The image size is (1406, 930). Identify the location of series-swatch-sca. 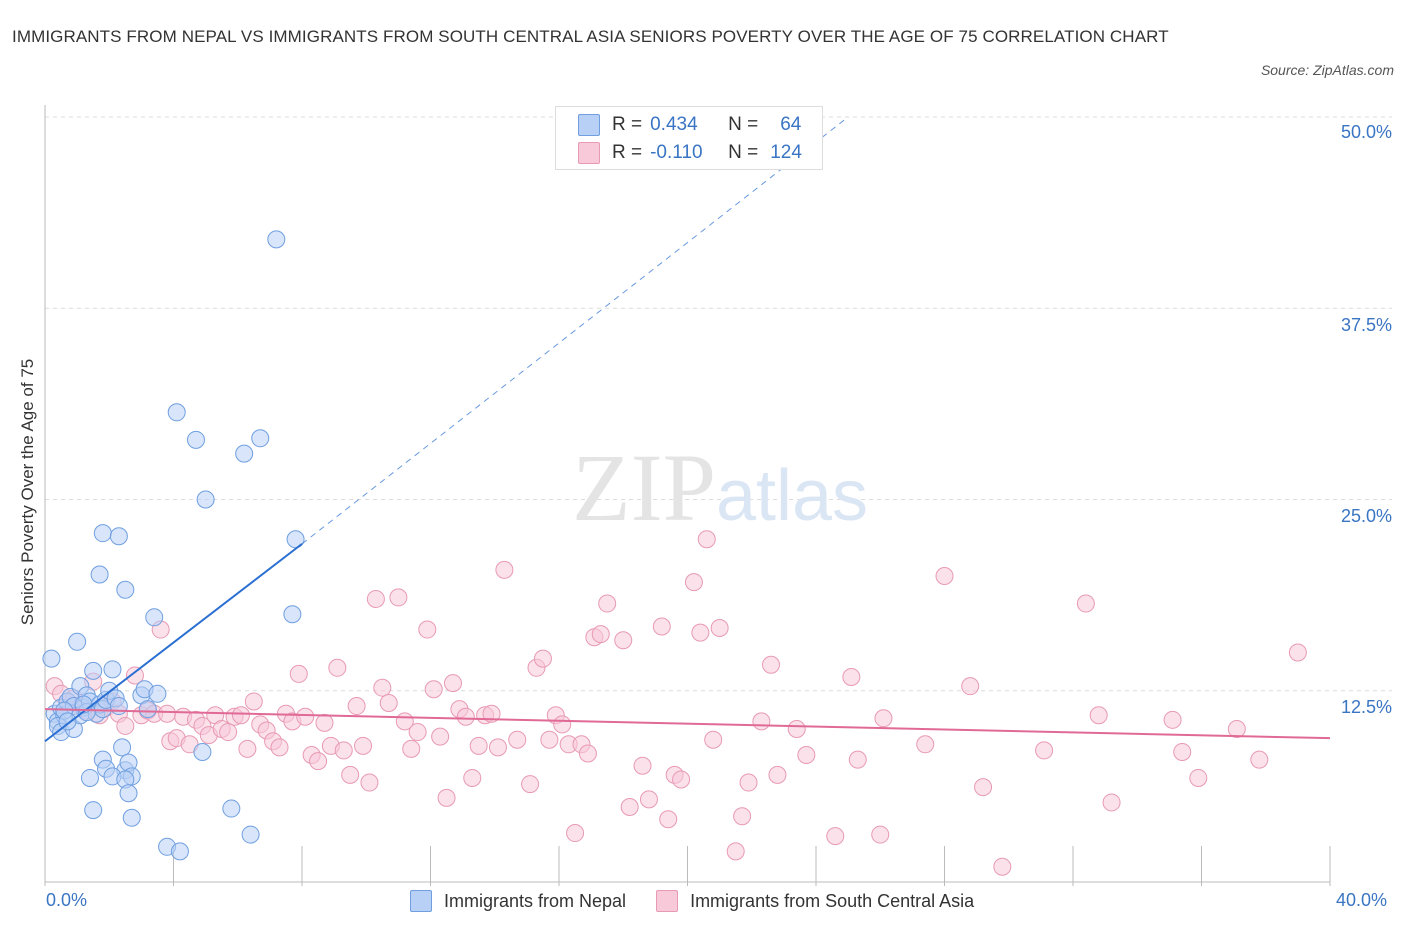
(667, 901).